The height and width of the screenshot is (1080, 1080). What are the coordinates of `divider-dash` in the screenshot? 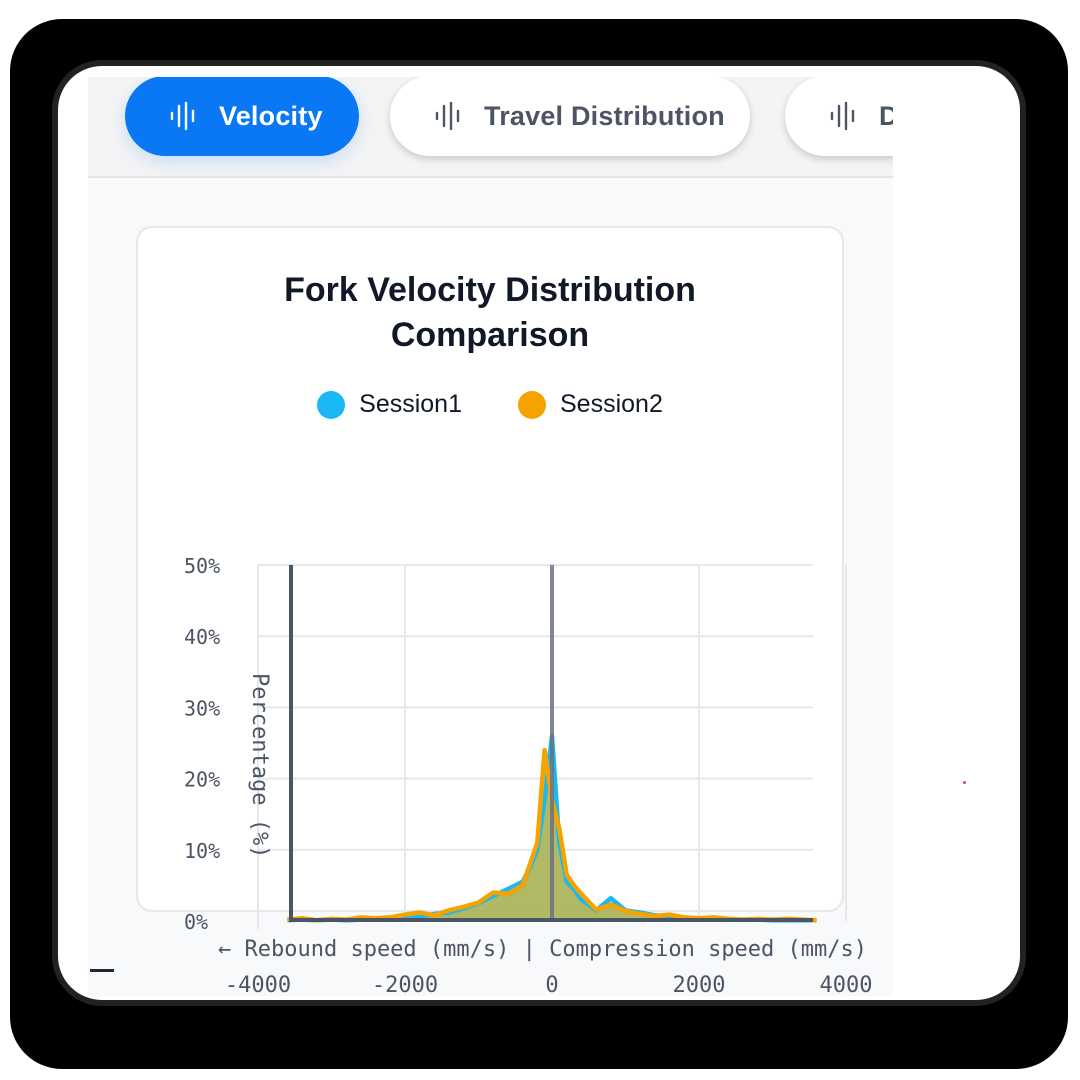 It's located at (102, 970).